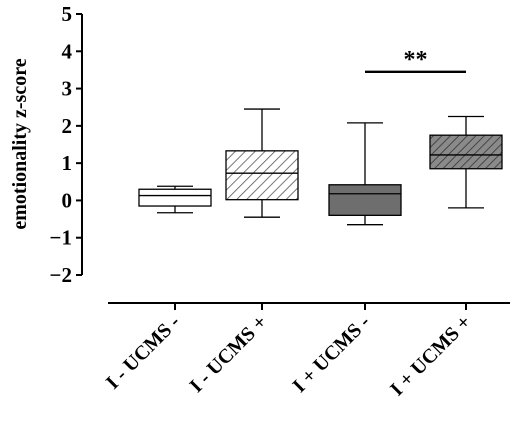 The width and height of the screenshot is (510, 429). What do you see at coordinates (67, 163) in the screenshot?
I see `y-tick-label: 1` at bounding box center [67, 163].